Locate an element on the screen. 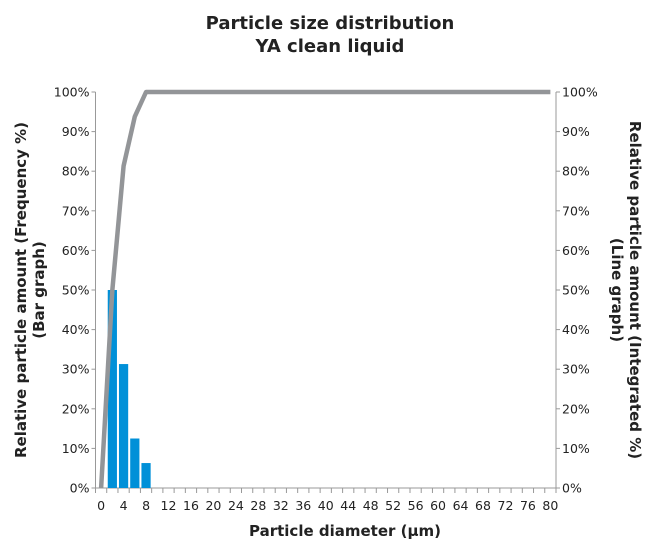  x-tick-label: 0 is located at coordinates (101, 505).